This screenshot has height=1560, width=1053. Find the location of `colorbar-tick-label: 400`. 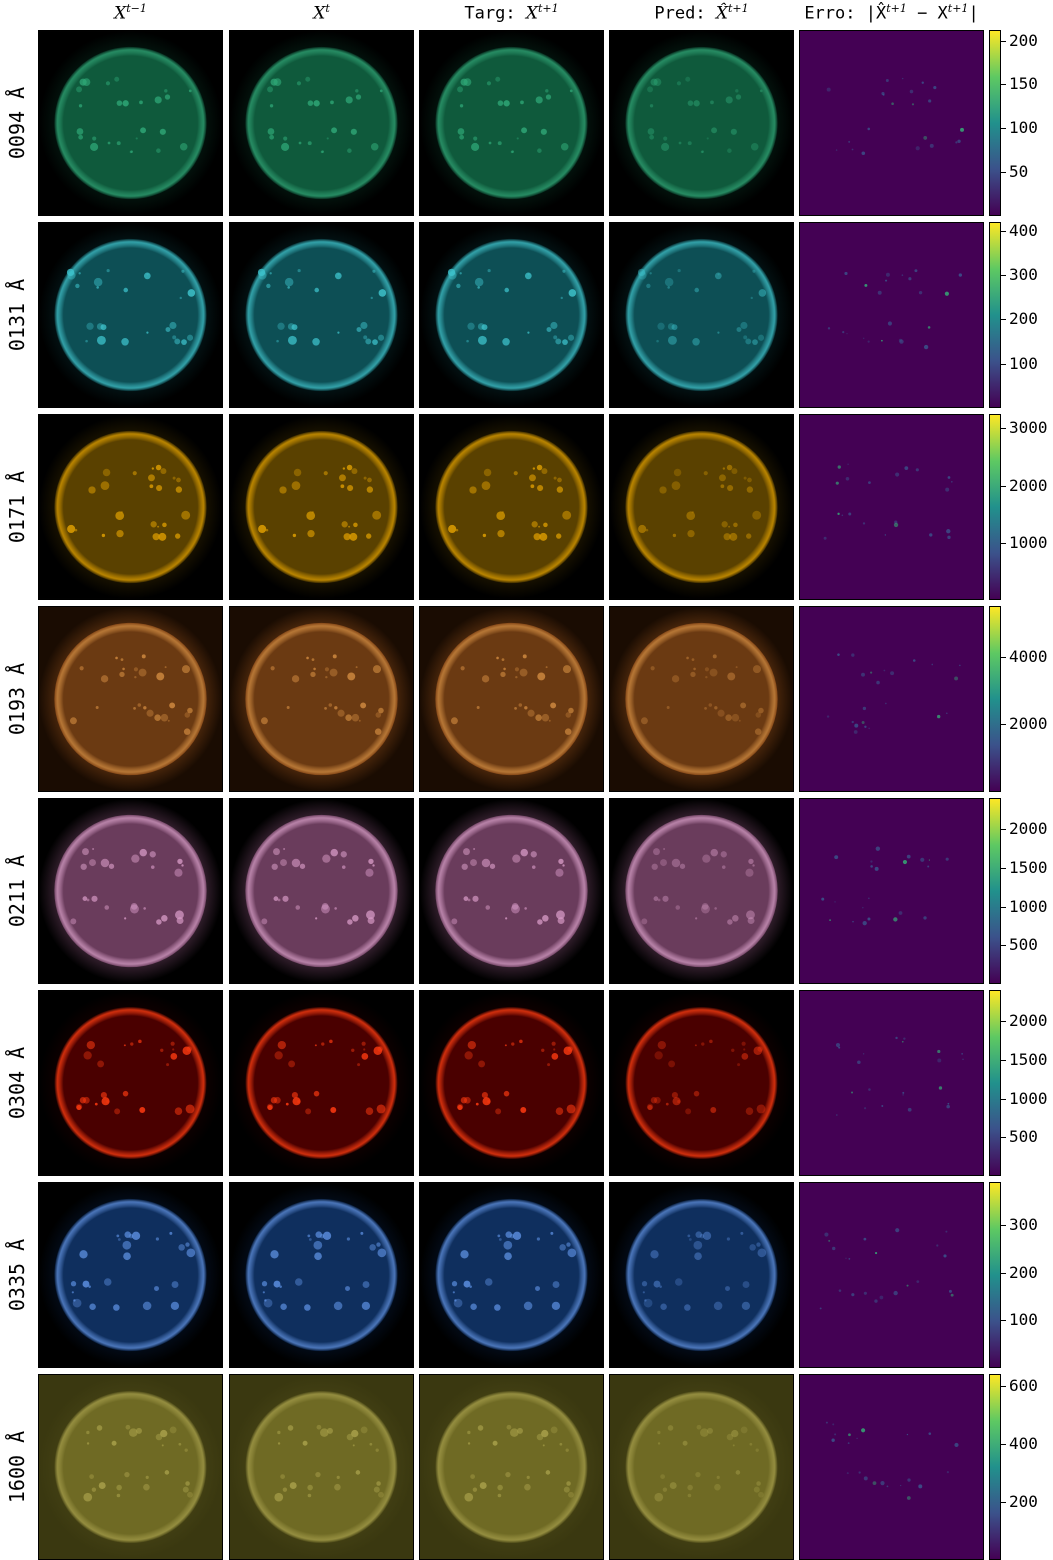

colorbar-tick-label: 400 is located at coordinates (1023, 1443).